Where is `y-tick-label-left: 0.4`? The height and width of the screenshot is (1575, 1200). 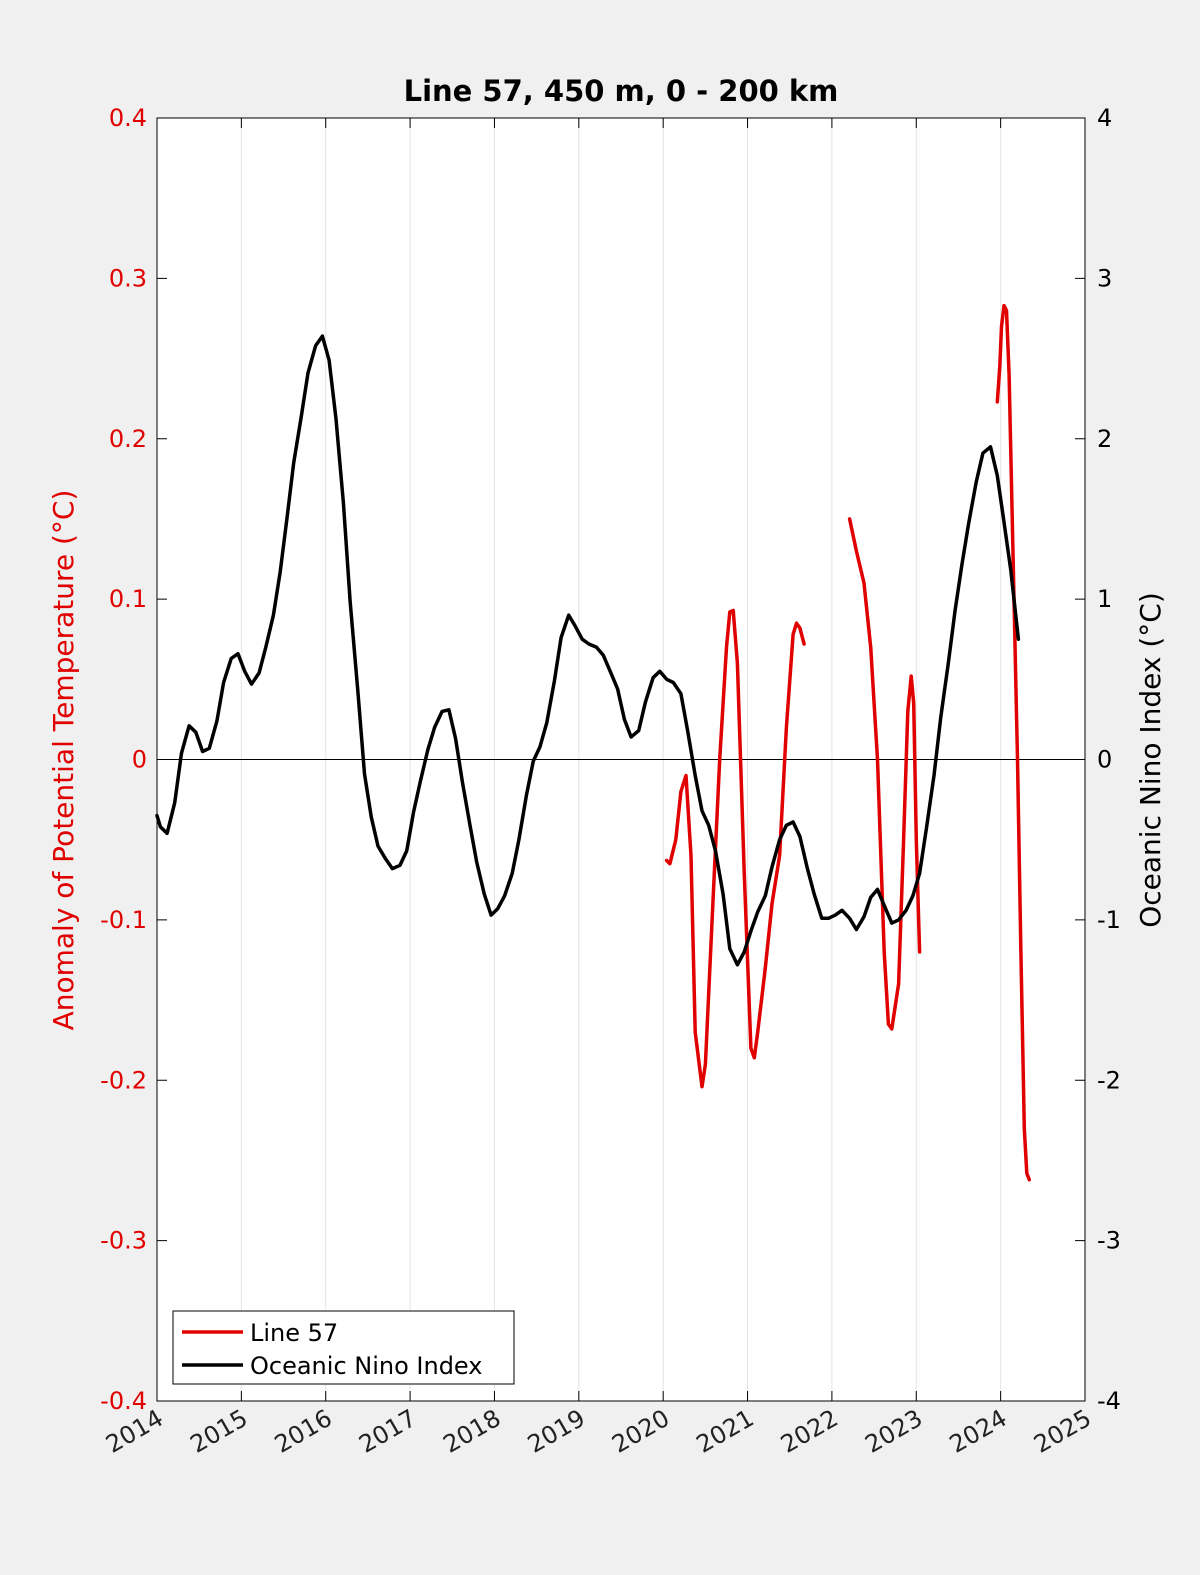 y-tick-label-left: 0.4 is located at coordinates (128, 118).